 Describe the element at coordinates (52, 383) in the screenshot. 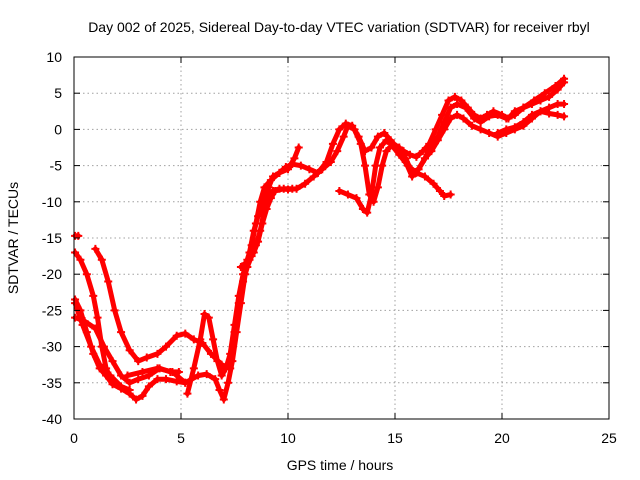

I see `y-tick-label: -35` at that location.